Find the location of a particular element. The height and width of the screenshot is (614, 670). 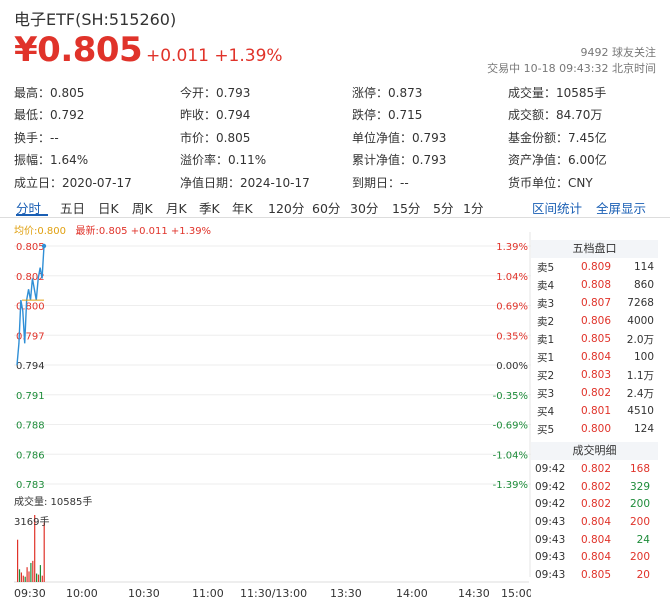

orderbook-level: 买2 is located at coordinates (546, 375).